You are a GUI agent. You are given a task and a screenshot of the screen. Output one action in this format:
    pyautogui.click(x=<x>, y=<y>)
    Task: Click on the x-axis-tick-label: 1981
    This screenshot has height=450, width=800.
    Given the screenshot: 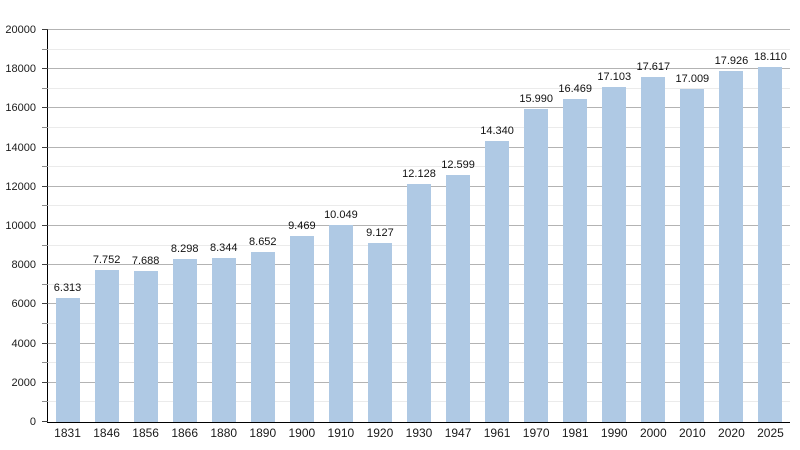 What is the action you would take?
    pyautogui.click(x=575, y=433)
    